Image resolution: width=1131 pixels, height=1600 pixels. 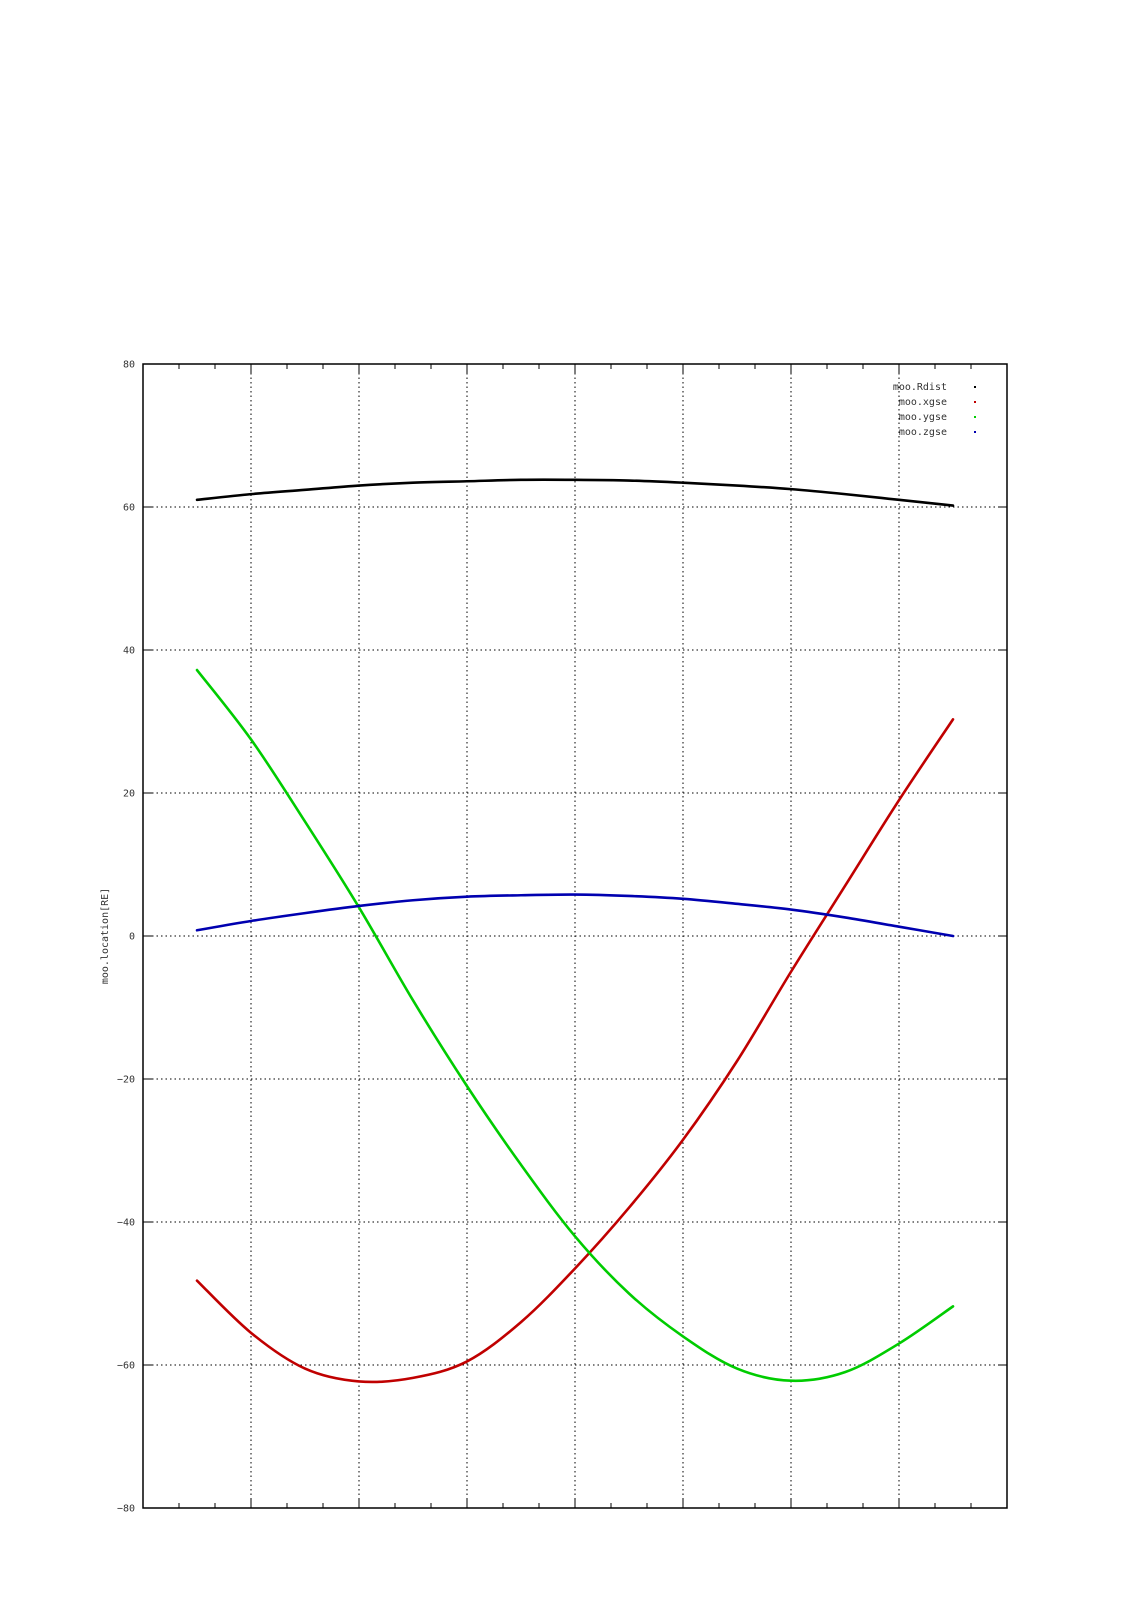 I want to click on y-tick-label: −80, so click(x=126, y=1509).